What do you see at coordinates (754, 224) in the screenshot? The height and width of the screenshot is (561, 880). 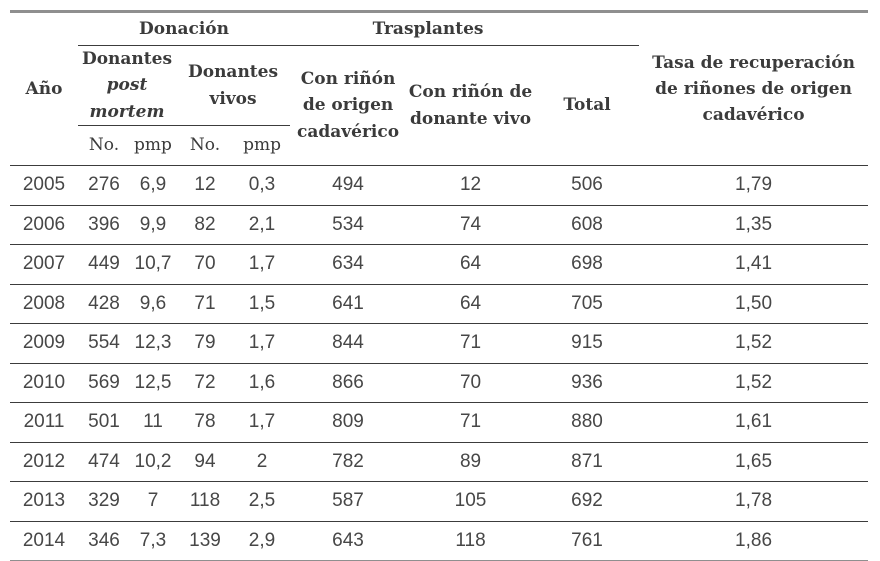 I see `cell-tasa: 1,35` at bounding box center [754, 224].